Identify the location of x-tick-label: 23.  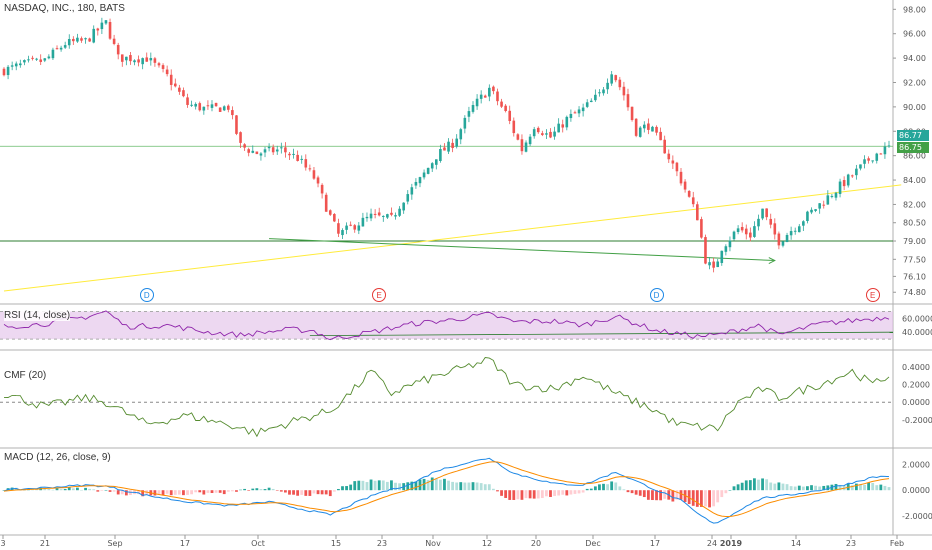
(851, 543).